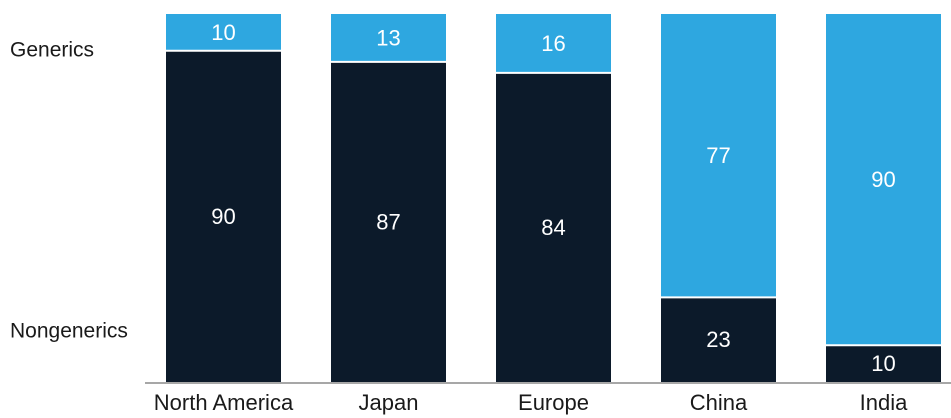 This screenshot has width=951, height=418. I want to click on bar-segment-india-generics, so click(883, 180).